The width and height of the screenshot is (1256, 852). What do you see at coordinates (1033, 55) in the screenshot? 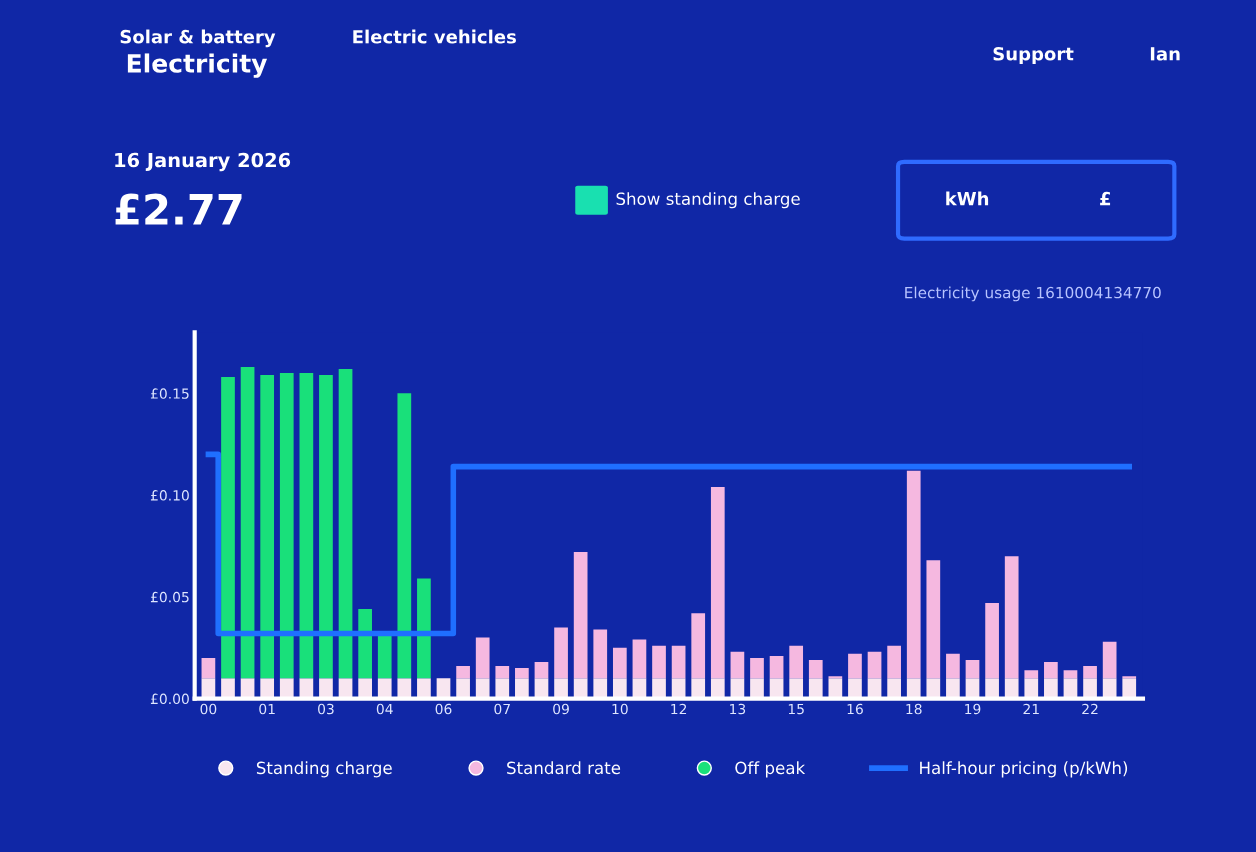
I see `text: Support` at bounding box center [1033, 55].